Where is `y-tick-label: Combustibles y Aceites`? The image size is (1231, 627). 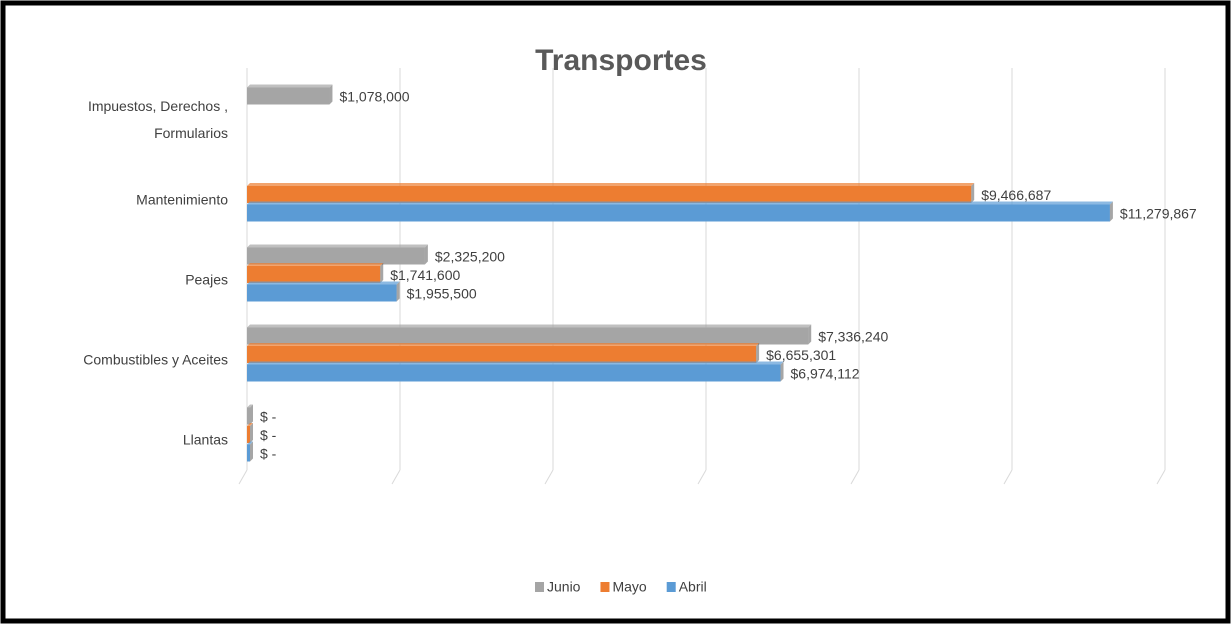
y-tick-label: Combustibles y Aceites is located at coordinates (155, 359).